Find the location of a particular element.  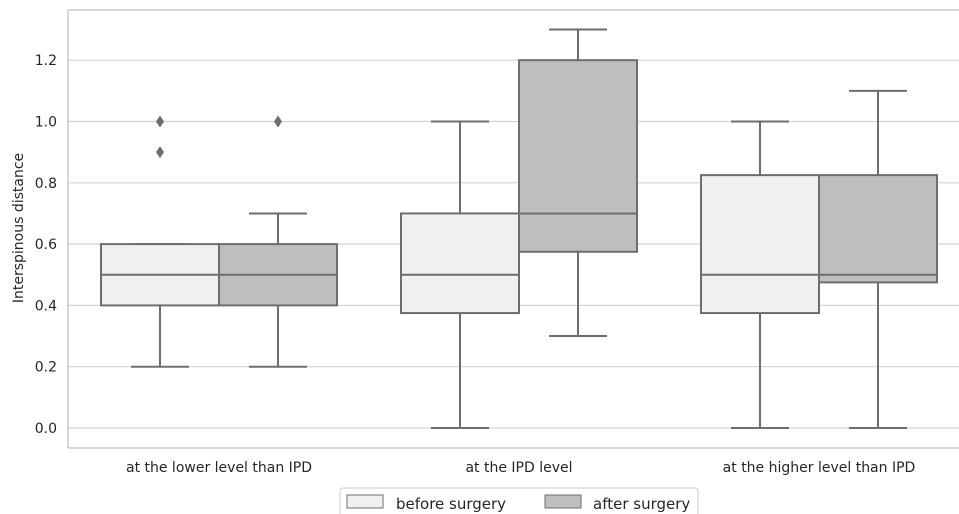

y-tick-label: 1.0 is located at coordinates (46, 123).